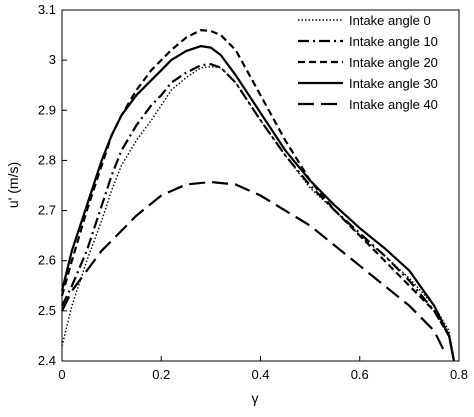  What do you see at coordinates (393, 83) in the screenshot?
I see `legend-label: Intake angle 30` at bounding box center [393, 83].